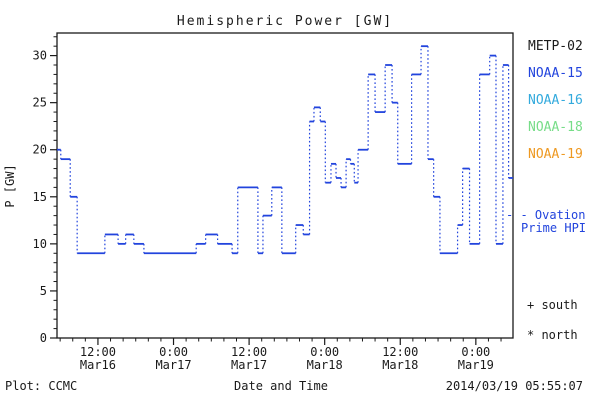 The height and width of the screenshot is (400, 600). What do you see at coordinates (98, 365) in the screenshot?
I see `x-tick-date-label: Mar16` at bounding box center [98, 365].